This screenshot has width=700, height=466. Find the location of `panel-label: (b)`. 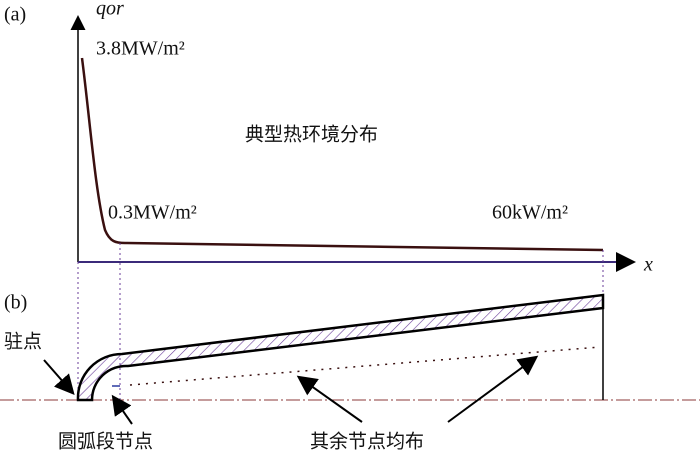

panel-label: (b) is located at coordinates (15, 303).